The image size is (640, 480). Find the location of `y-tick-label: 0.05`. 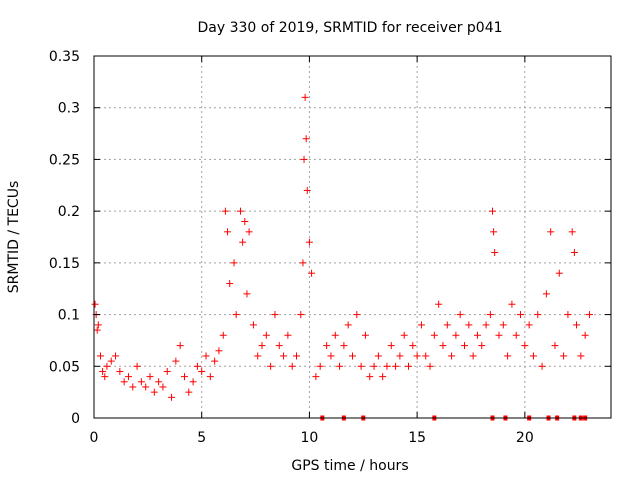

y-tick-label: 0.05 is located at coordinates (64, 367).